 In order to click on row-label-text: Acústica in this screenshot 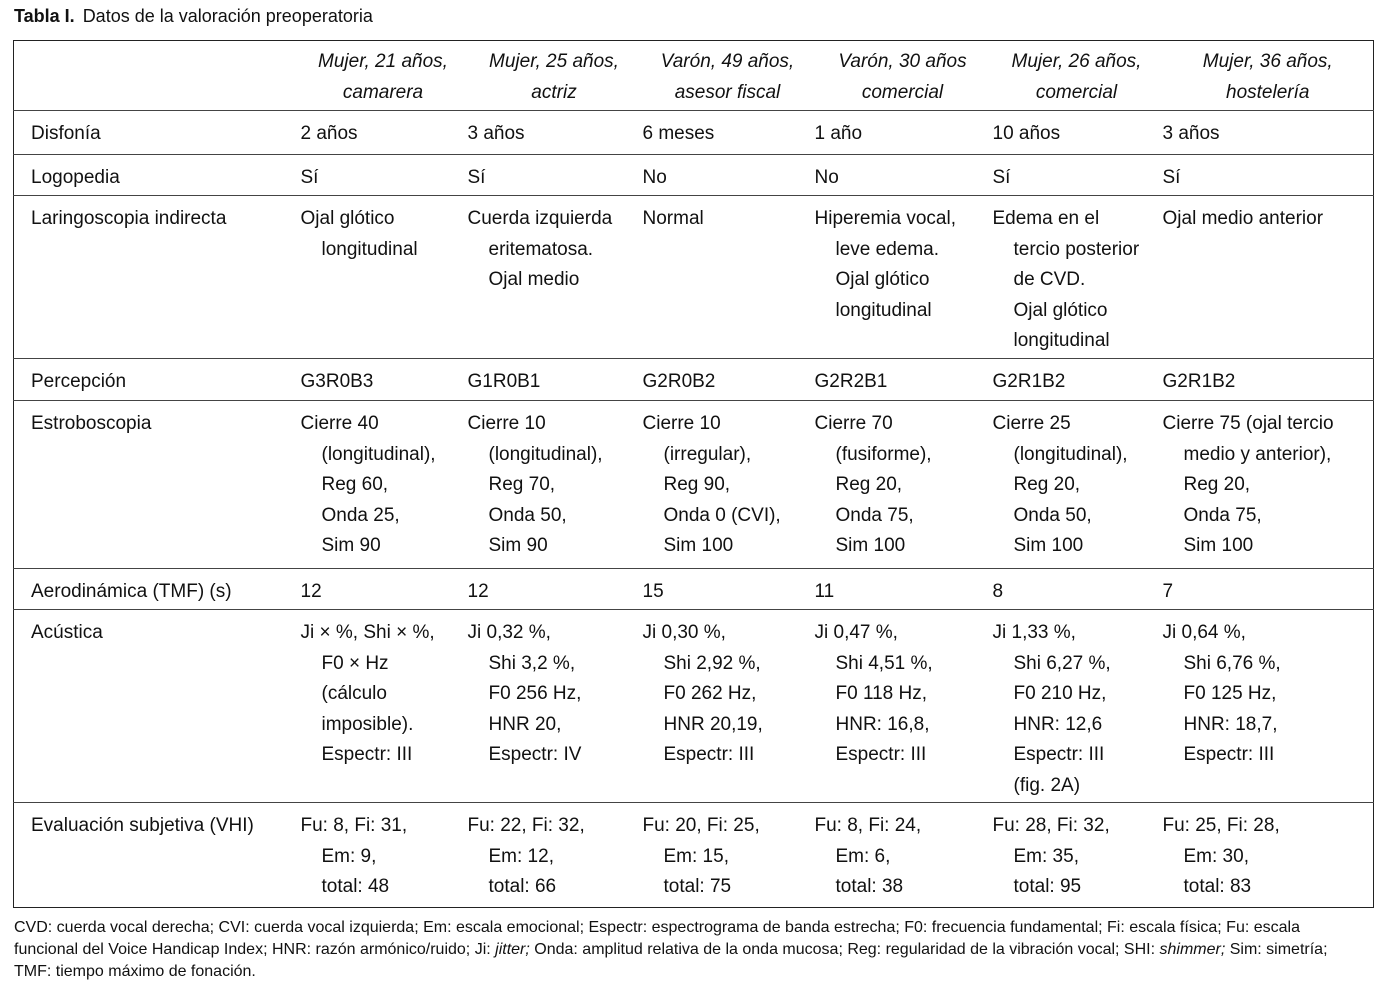, I will do `click(67, 632)`.